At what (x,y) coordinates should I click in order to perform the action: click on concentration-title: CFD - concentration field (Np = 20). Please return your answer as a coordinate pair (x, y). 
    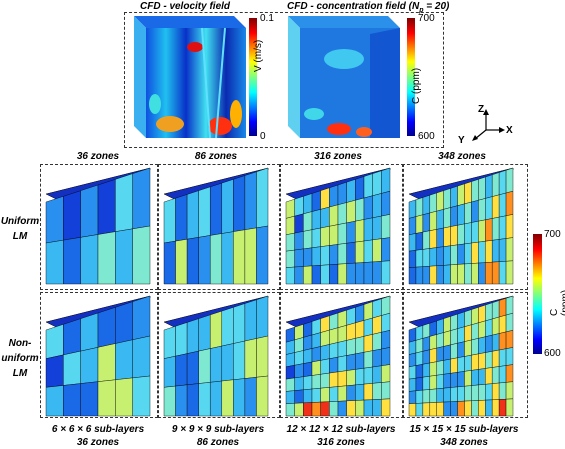
    Looking at the image, I should click on (368, 7).